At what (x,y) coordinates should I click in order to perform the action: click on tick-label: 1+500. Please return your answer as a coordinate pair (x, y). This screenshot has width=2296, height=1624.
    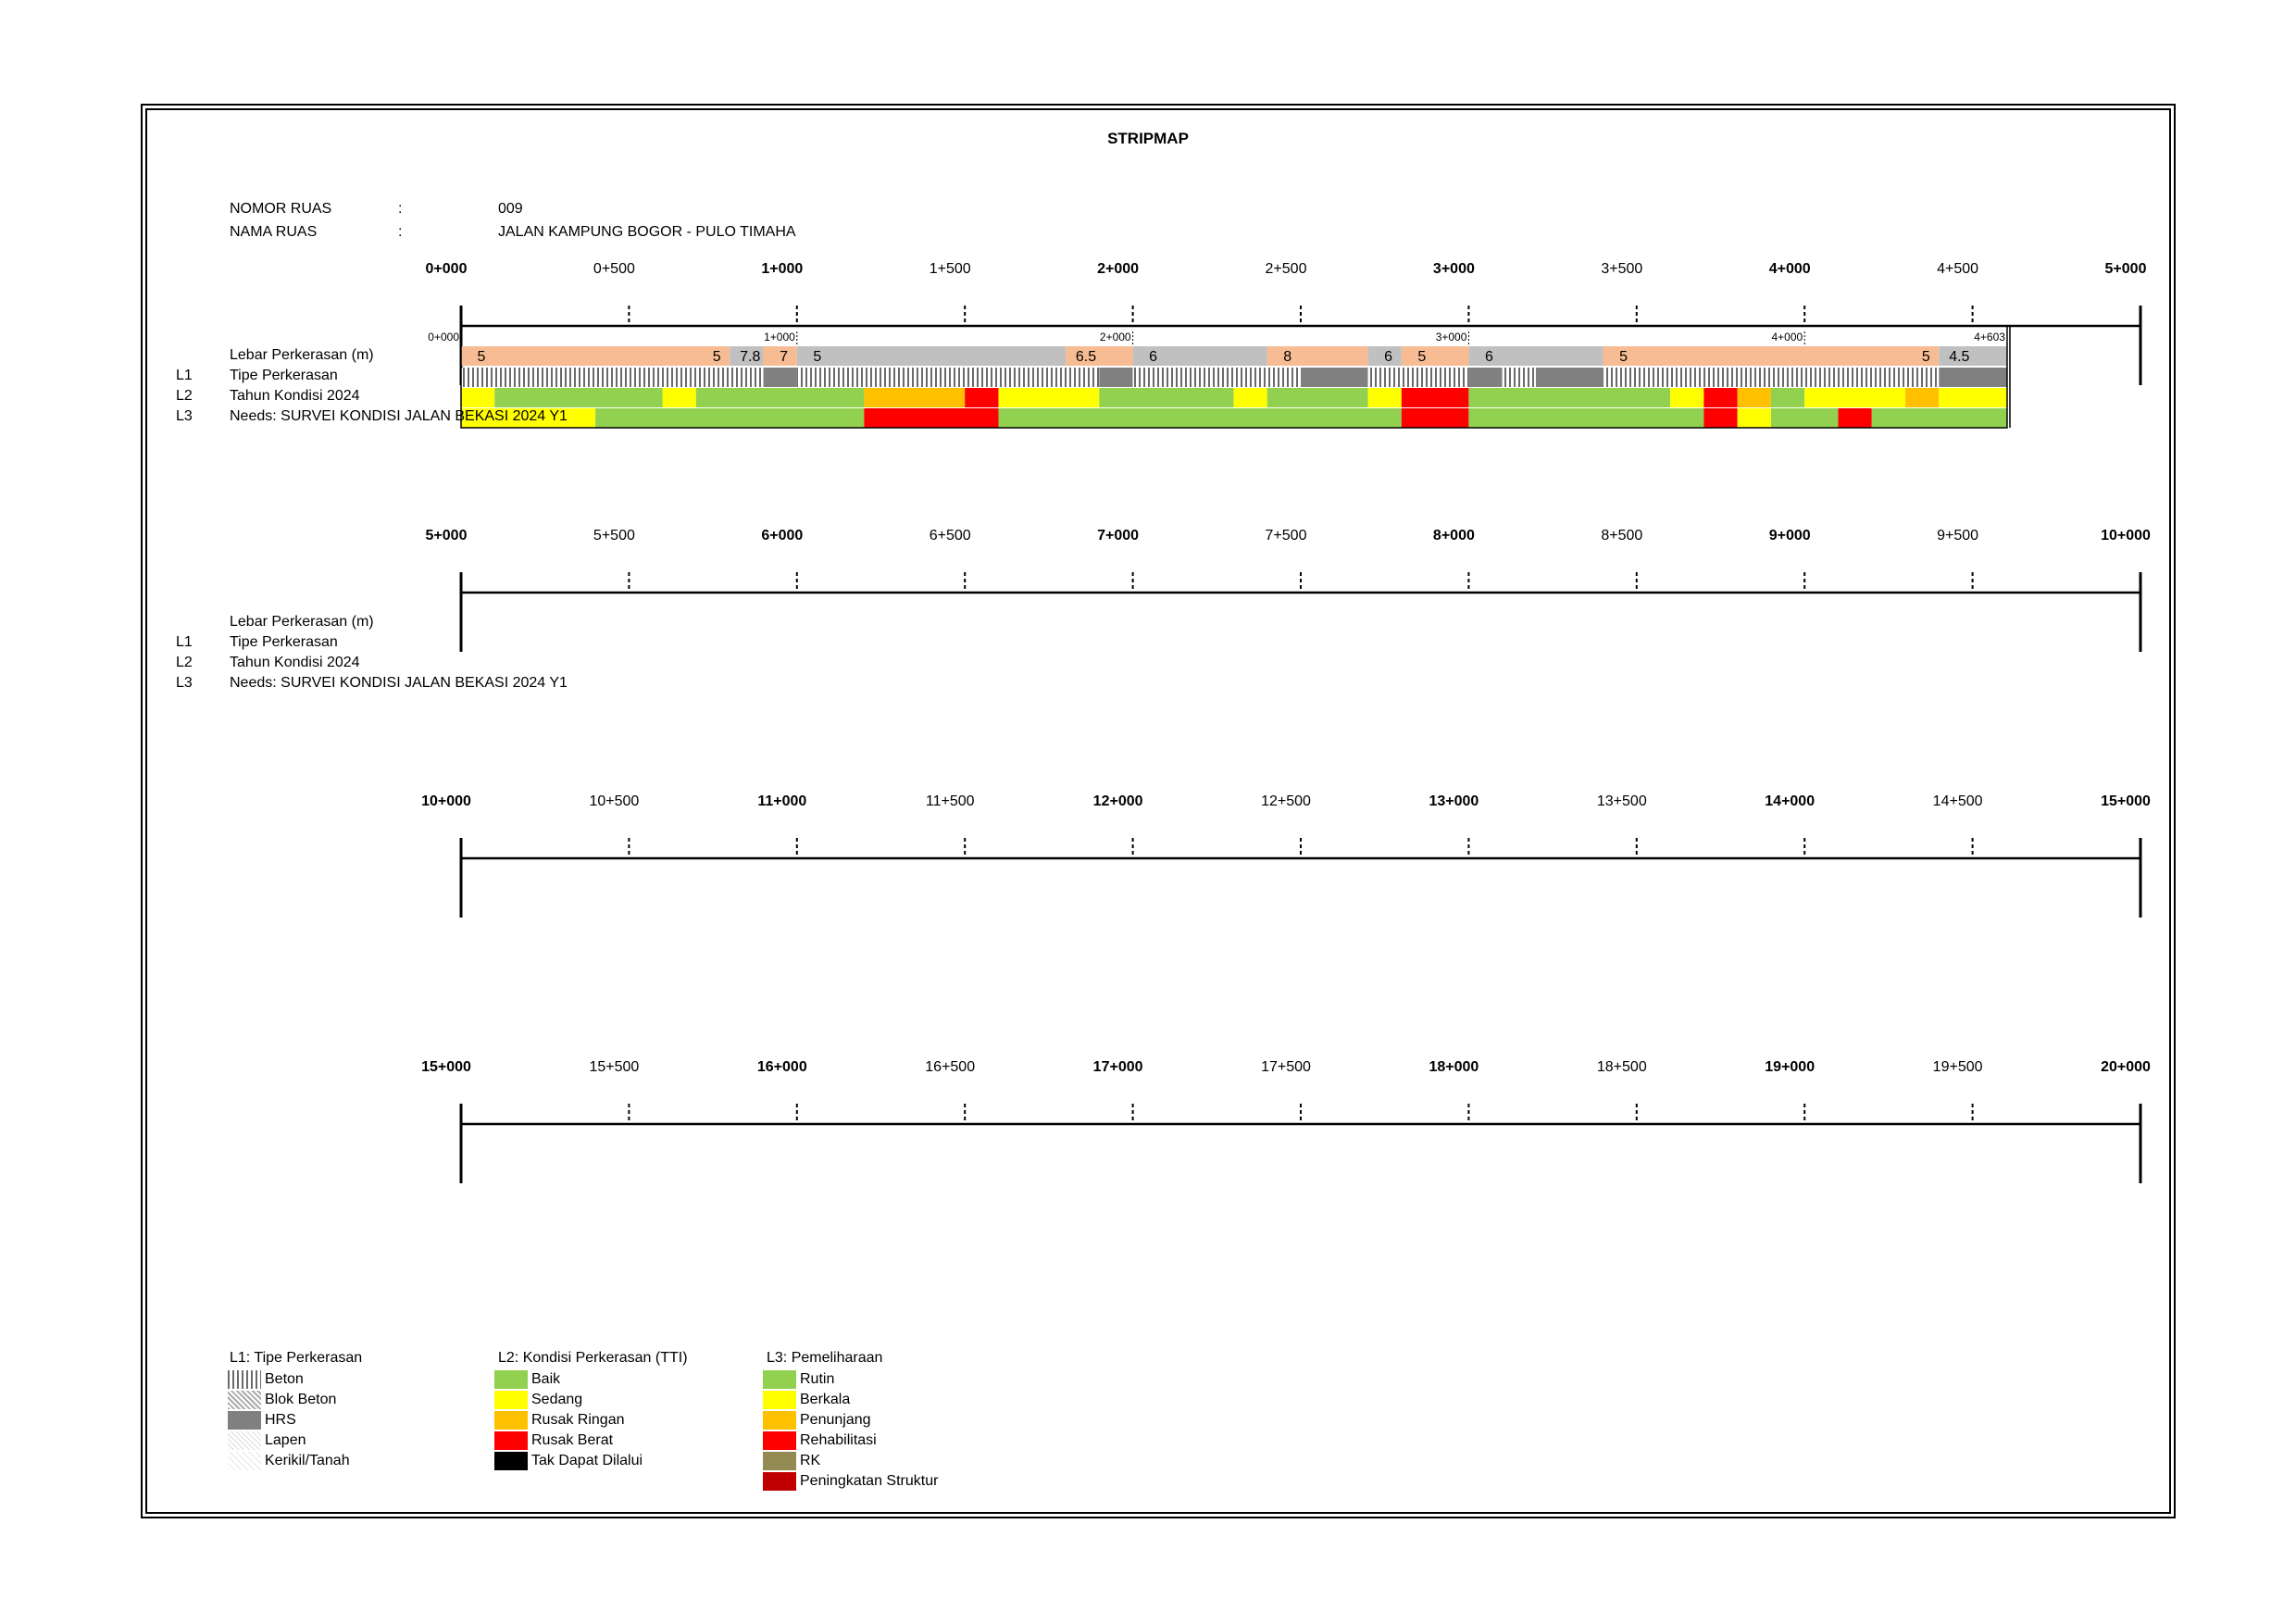
    Looking at the image, I should click on (950, 269).